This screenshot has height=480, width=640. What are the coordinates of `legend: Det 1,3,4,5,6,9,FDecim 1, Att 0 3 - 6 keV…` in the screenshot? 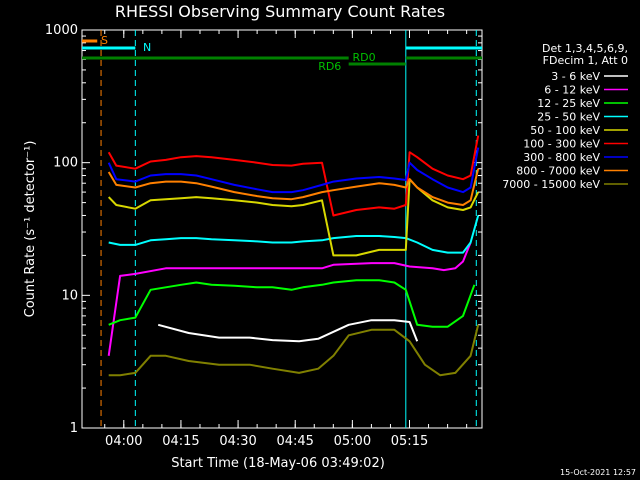 It's located at (565, 116).